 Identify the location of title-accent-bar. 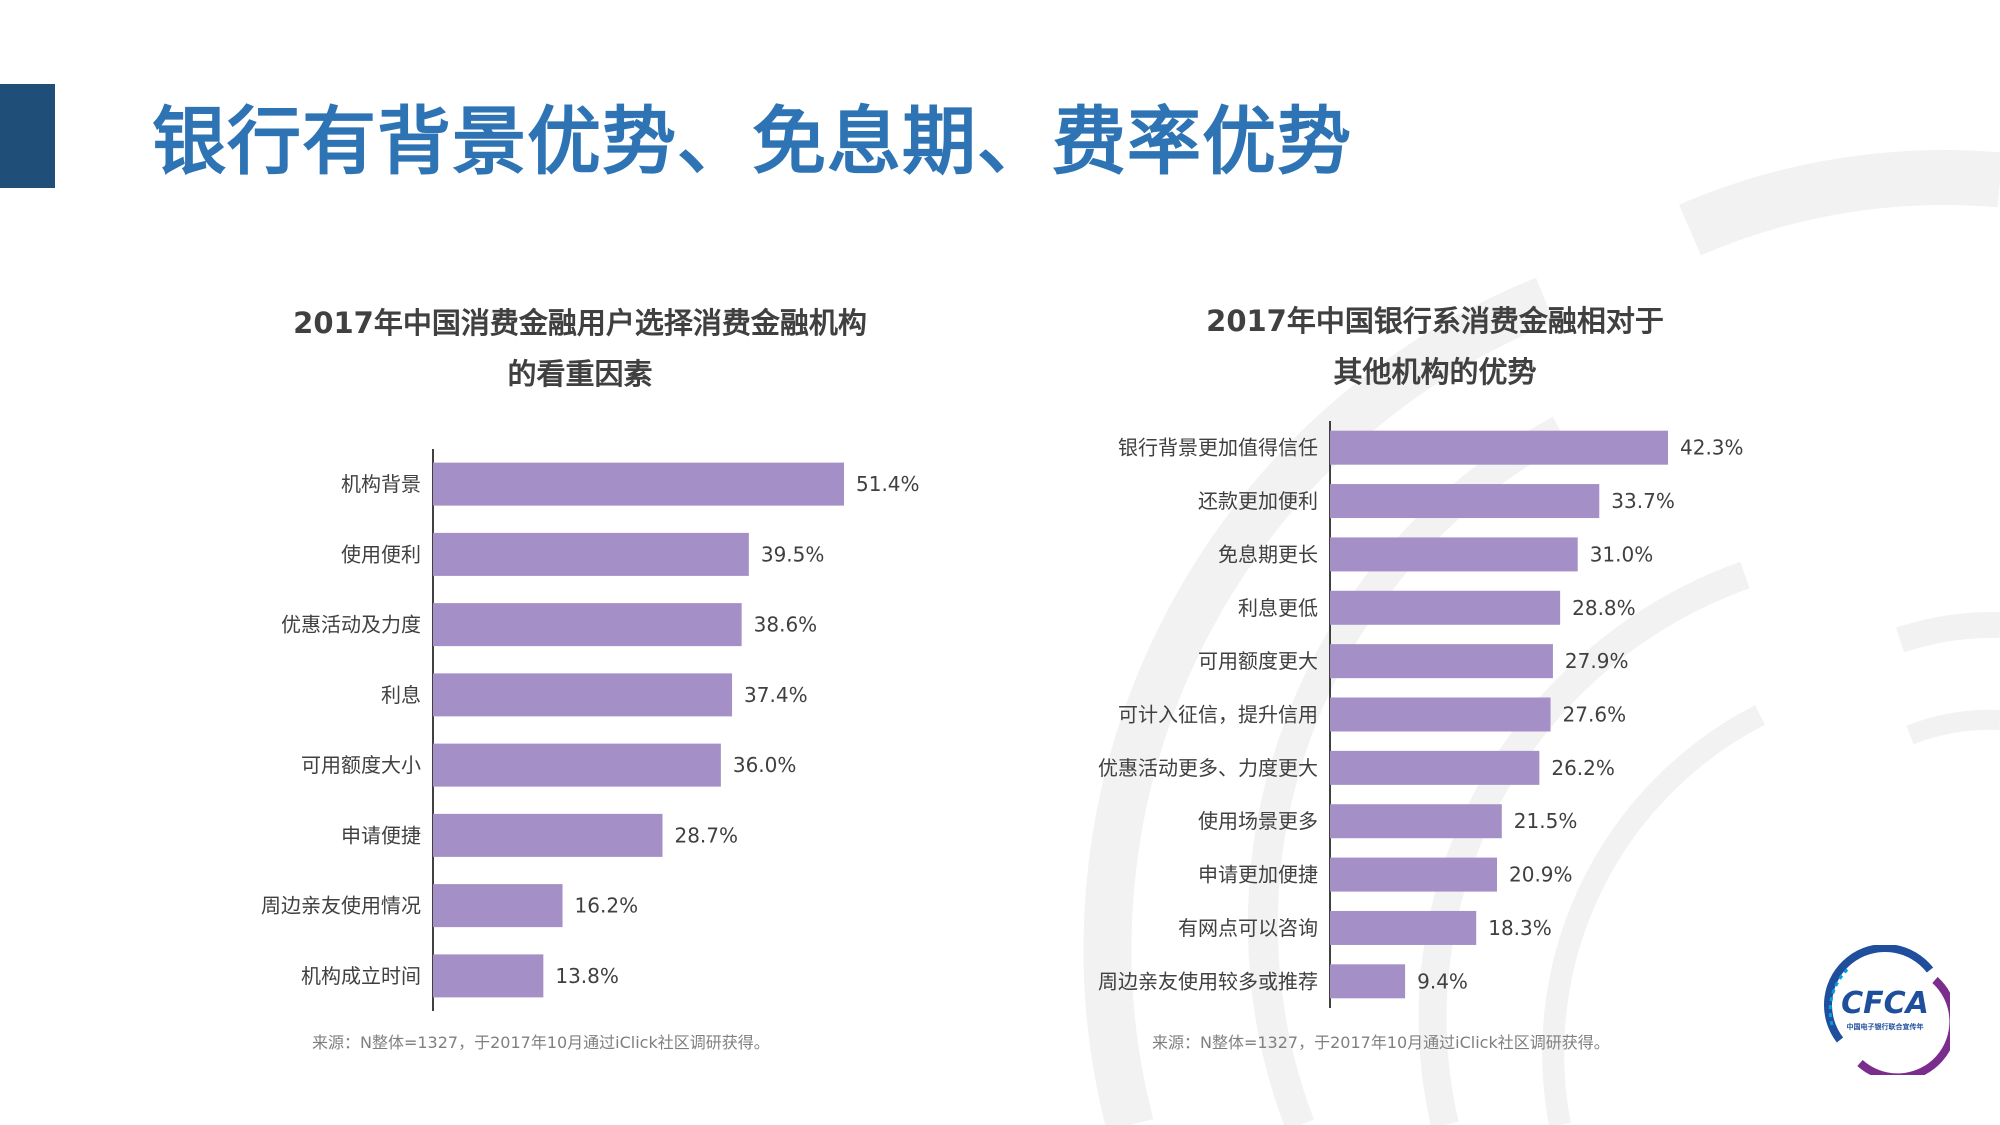
(27, 136).